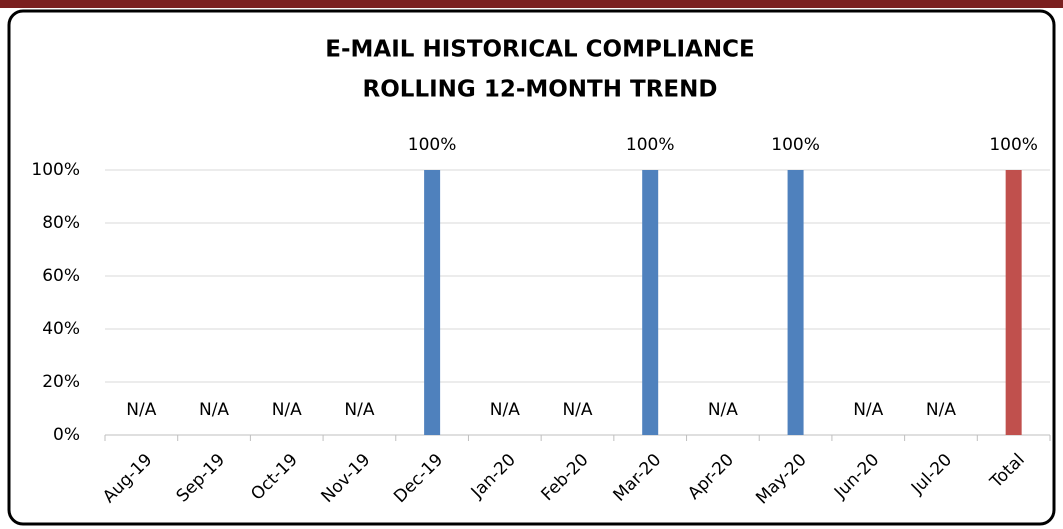 This screenshot has height=529, width=1063. I want to click on y-tick-label: 40%, so click(61, 329).